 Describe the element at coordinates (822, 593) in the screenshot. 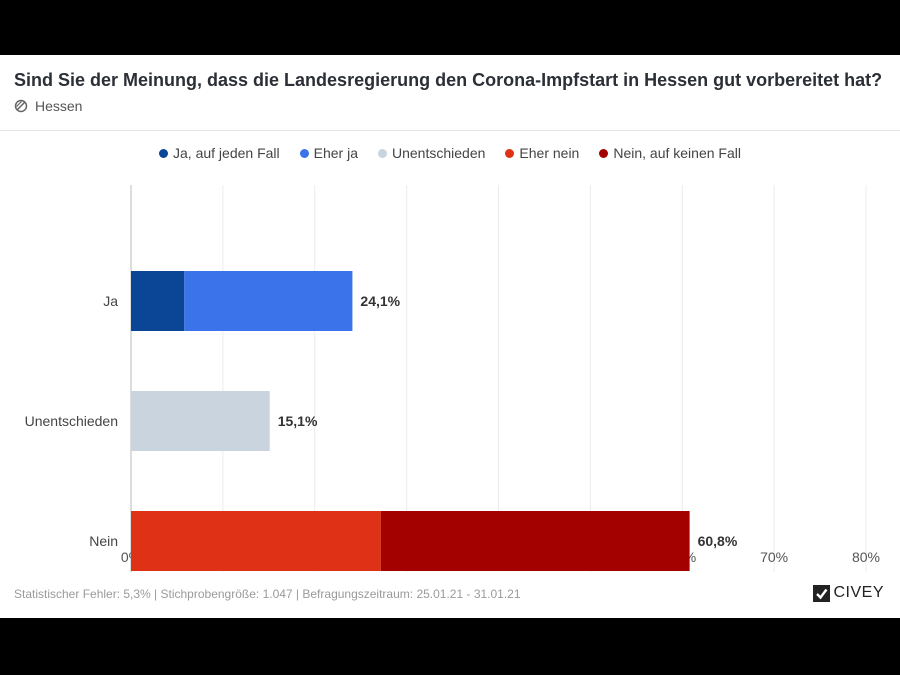

I see `civey-logo-icon` at that location.